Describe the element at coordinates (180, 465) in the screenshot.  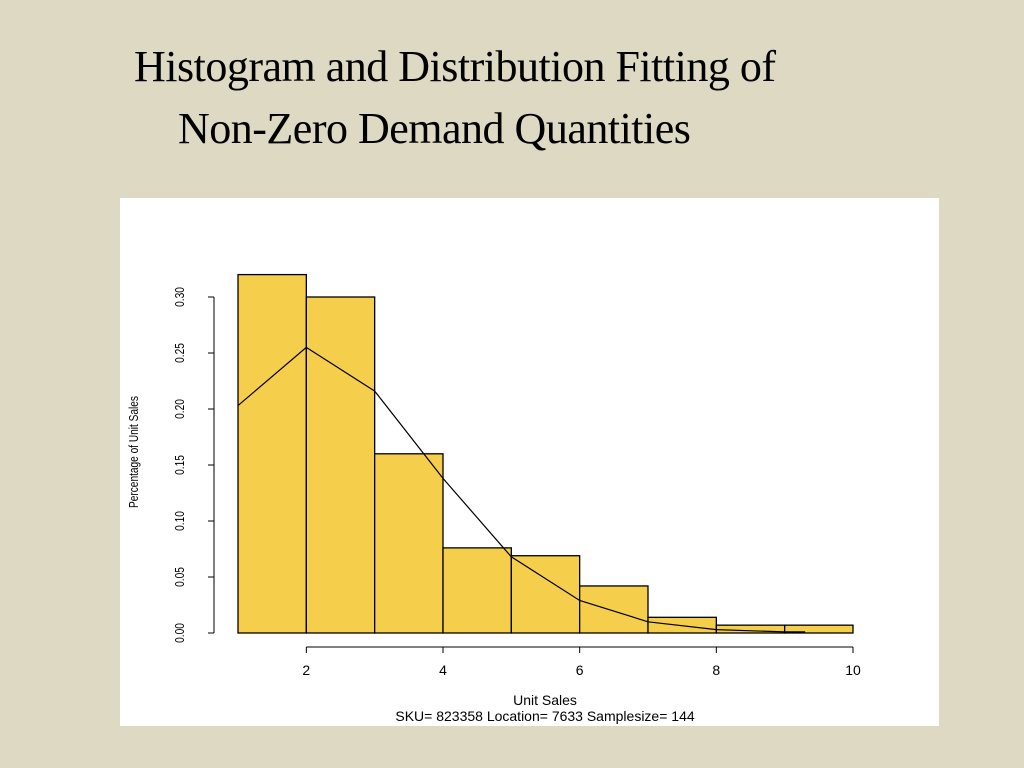
I see `y-tick-label: 0.15` at that location.